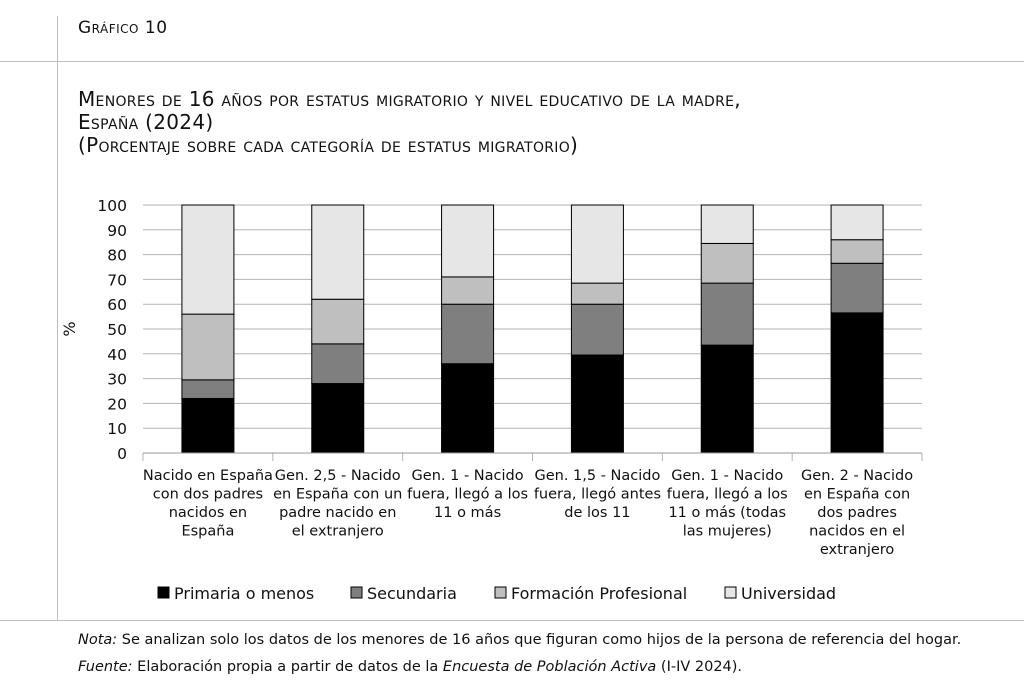  Describe the element at coordinates (117, 231) in the screenshot. I see `y-tick-label: 90` at that location.